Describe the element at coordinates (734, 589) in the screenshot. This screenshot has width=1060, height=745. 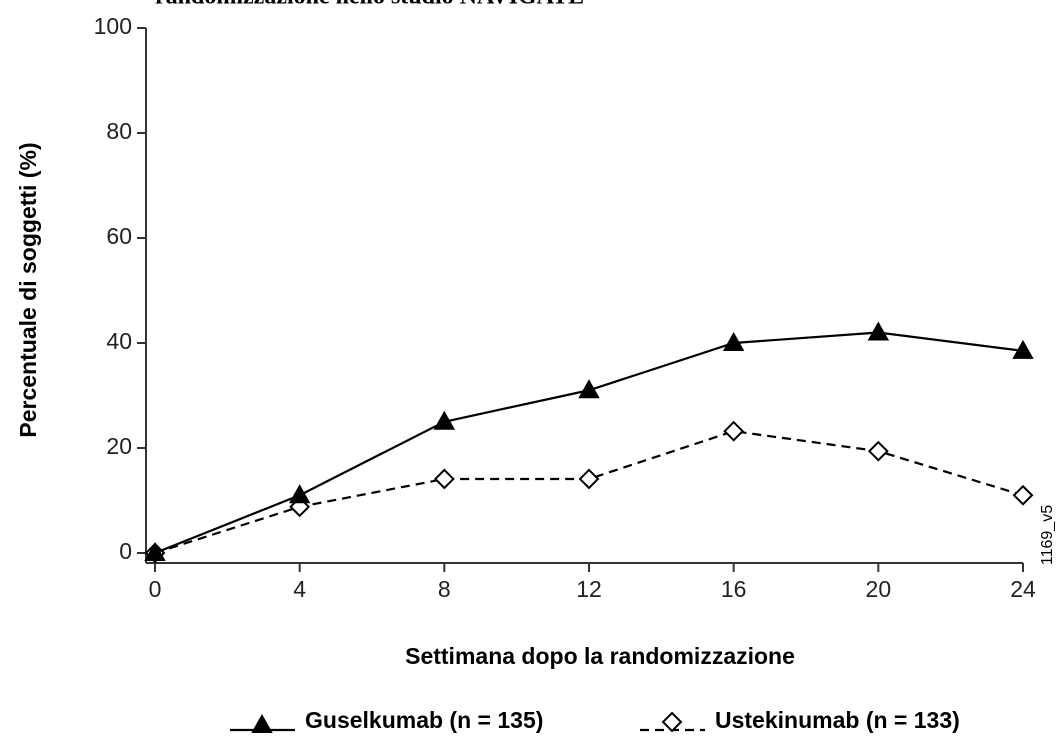
I see `x-tick-label: 16` at that location.